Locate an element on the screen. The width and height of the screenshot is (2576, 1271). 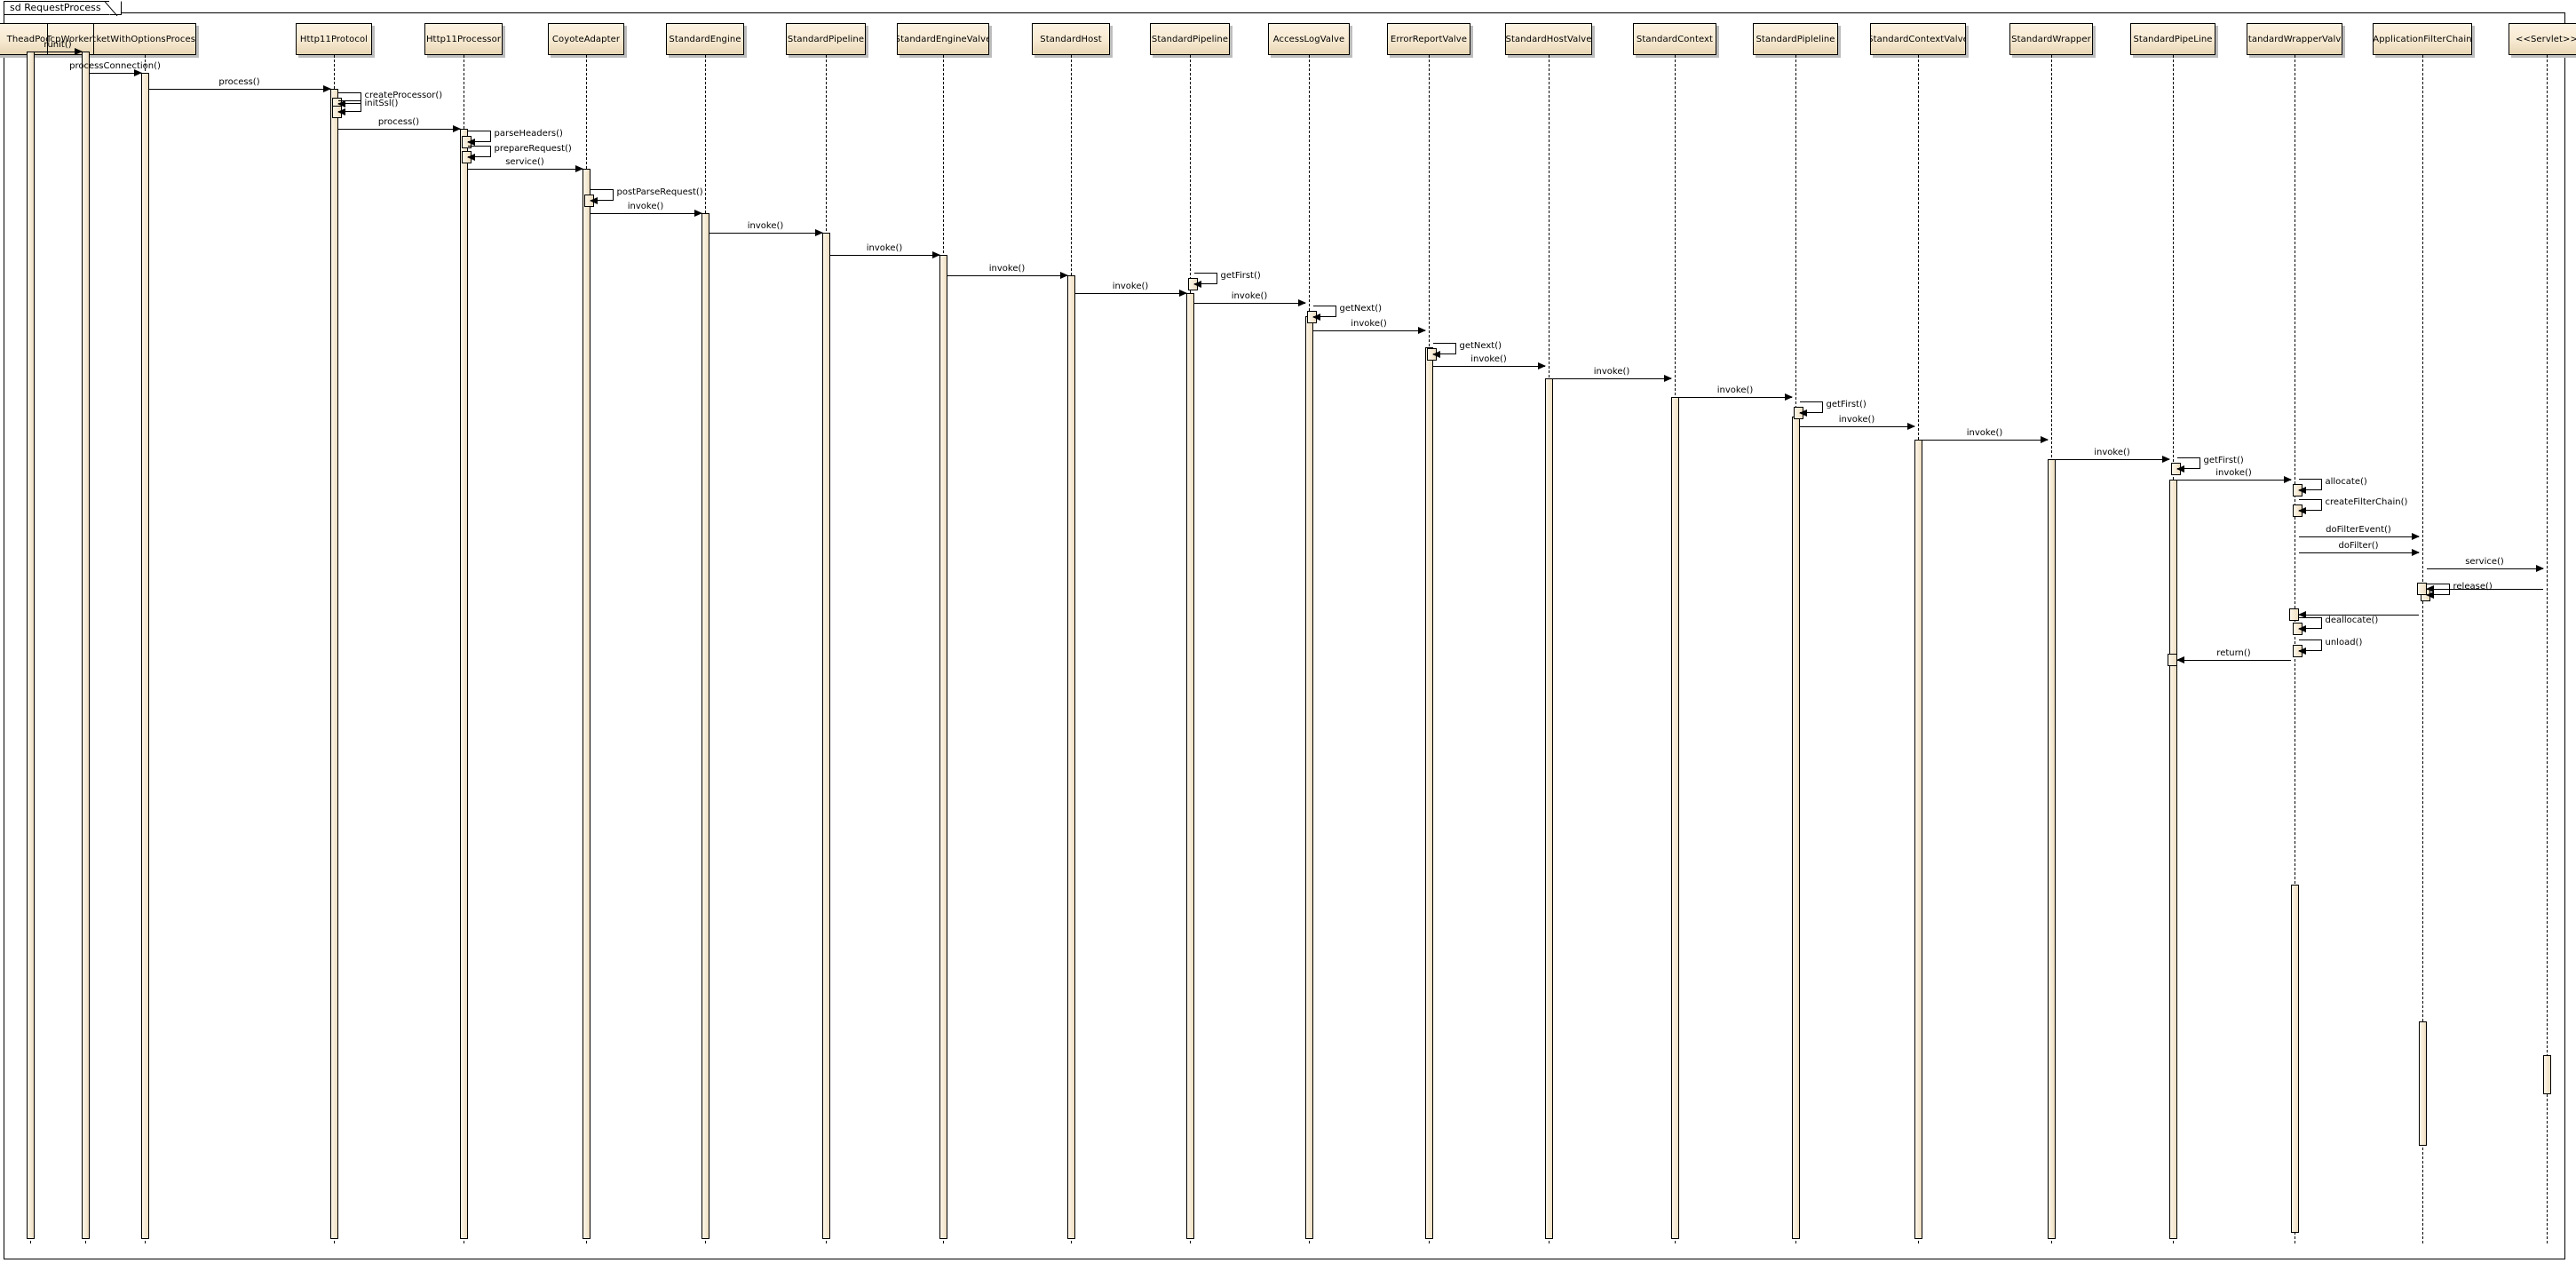
lifeline-label: StandardPipeline is located at coordinates (1190, 39).